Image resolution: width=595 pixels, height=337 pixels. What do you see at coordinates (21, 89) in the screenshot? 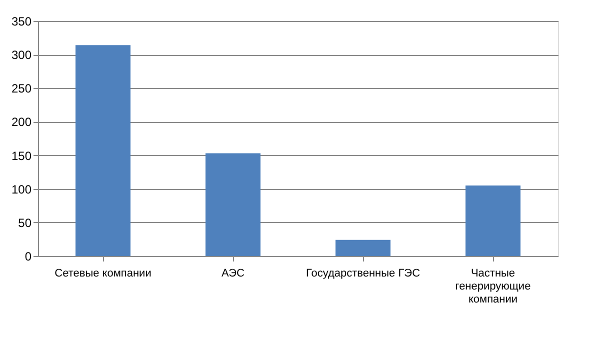
I see `y-tick-label: 250` at bounding box center [21, 89].